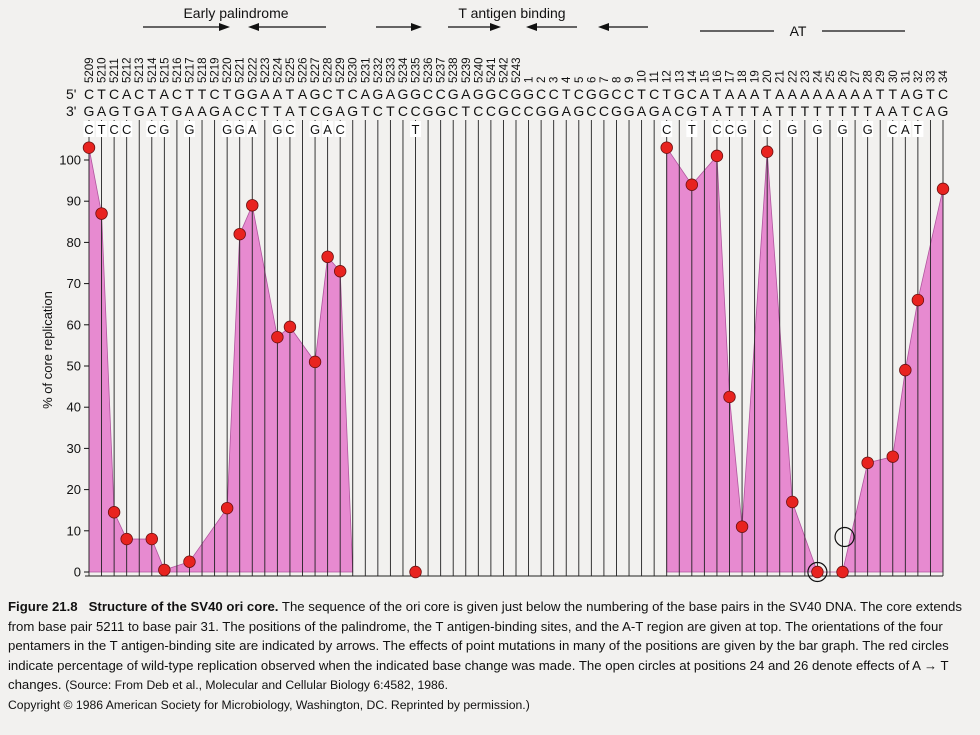  What do you see at coordinates (74, 324) in the screenshot?
I see `y-tick-label: 60` at bounding box center [74, 324].